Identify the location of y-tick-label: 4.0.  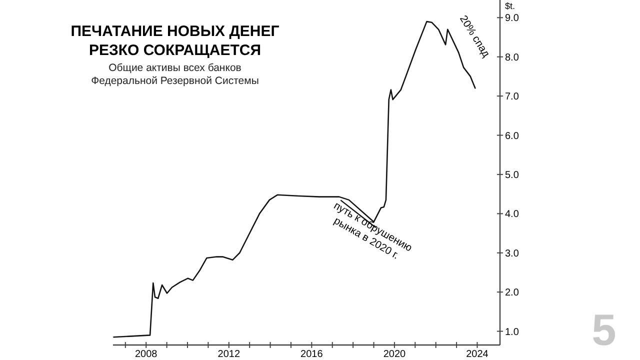
(512, 214).